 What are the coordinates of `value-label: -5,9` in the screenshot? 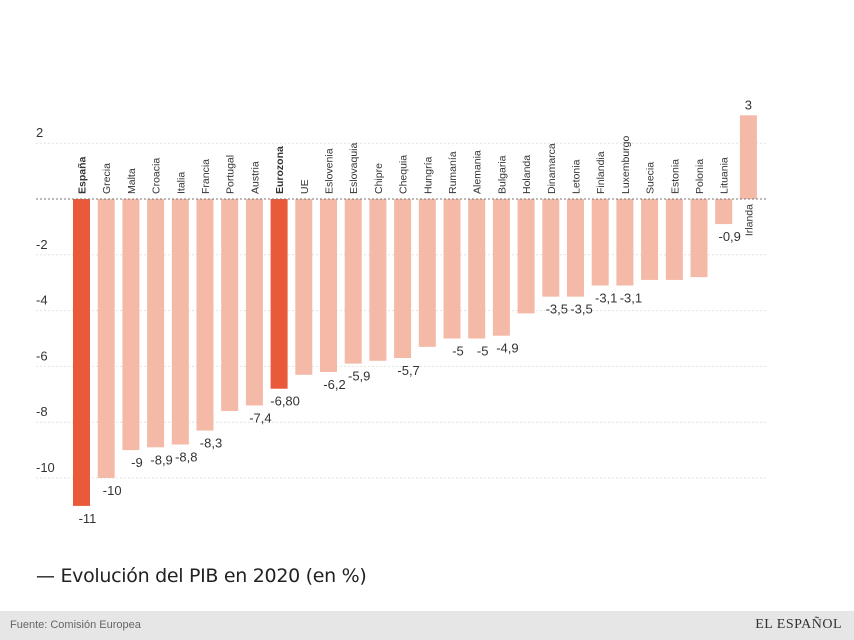 It's located at (359, 376).